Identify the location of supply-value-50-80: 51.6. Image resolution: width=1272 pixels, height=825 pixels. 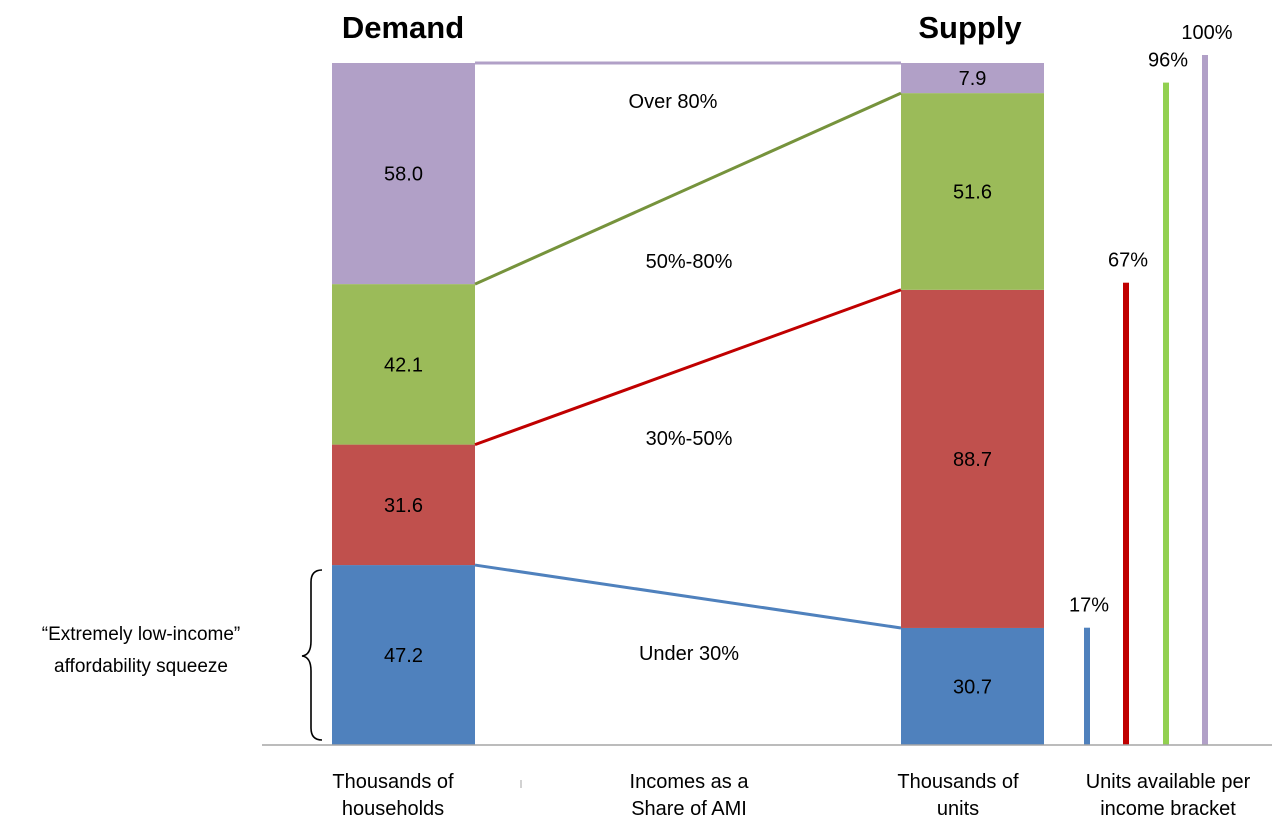
(972, 192).